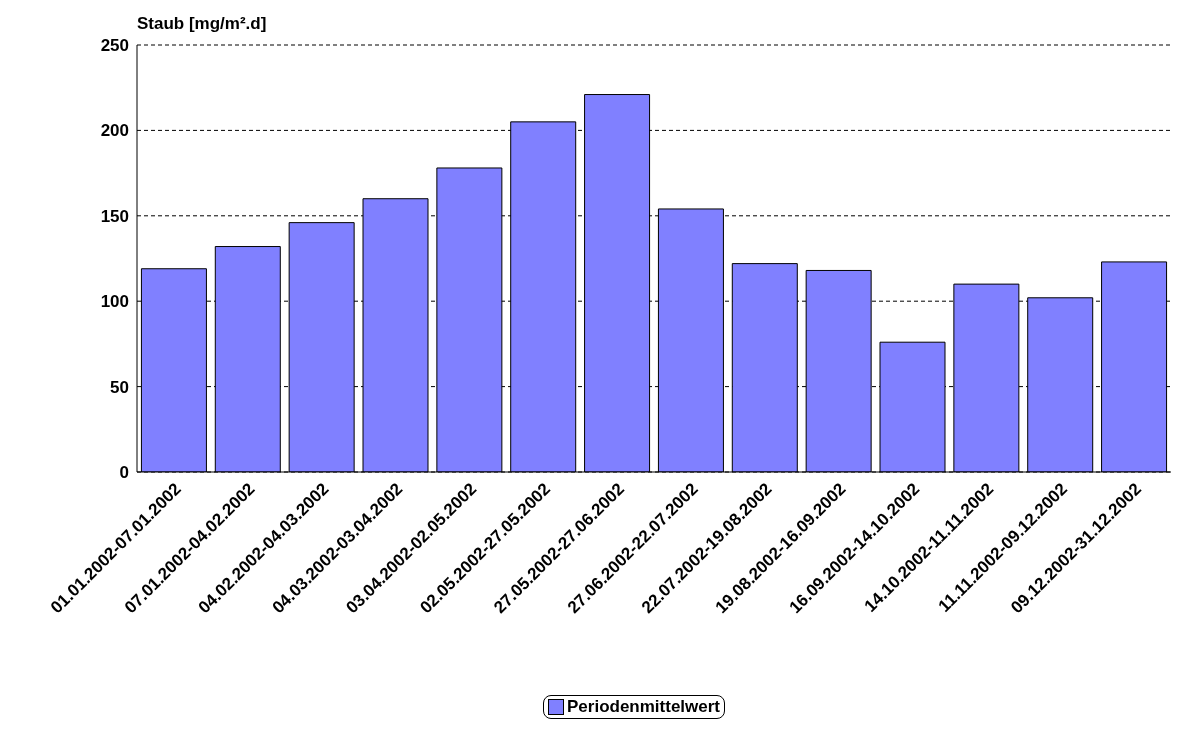 The image size is (1179, 729). I want to click on y-tick-label: 0, so click(124, 473).